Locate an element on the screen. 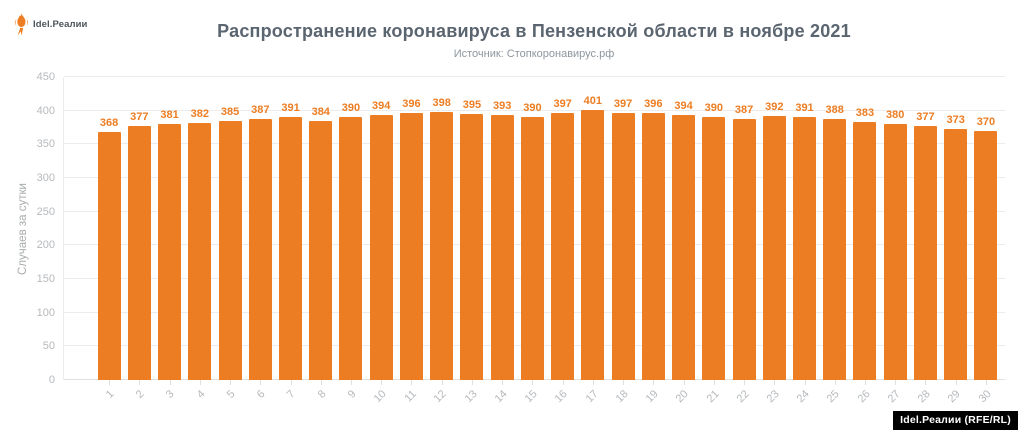 This screenshot has width=1024, height=433. bar: 390 is located at coordinates (351, 241).